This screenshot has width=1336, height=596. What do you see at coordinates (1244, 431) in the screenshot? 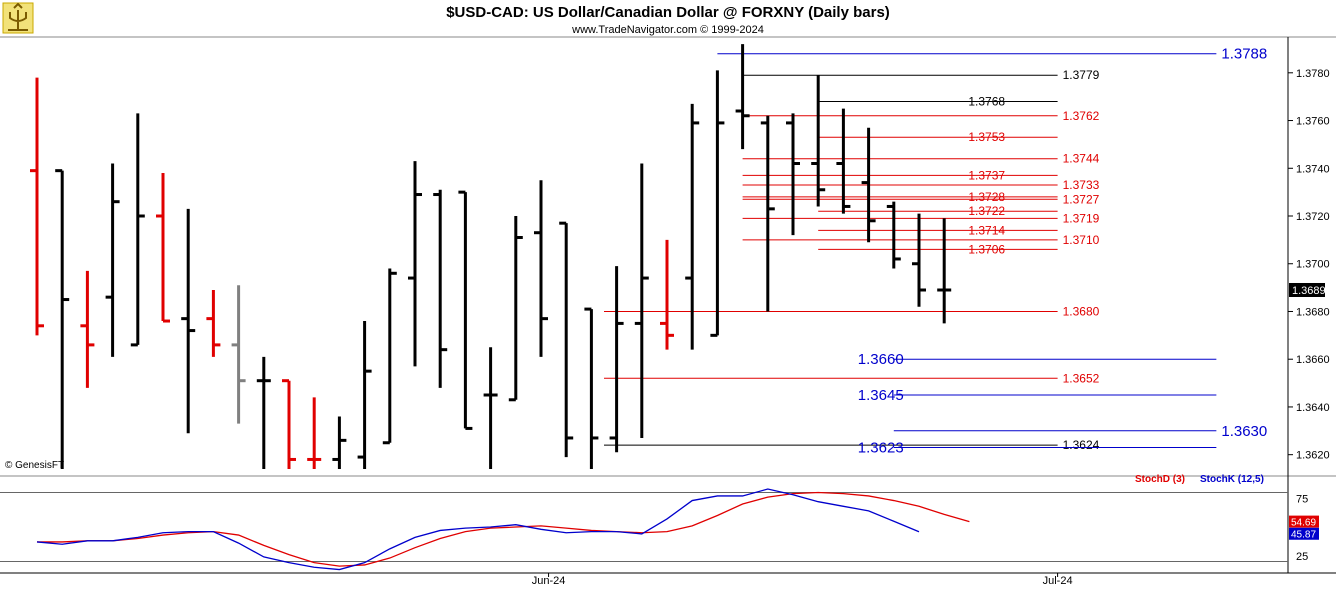
I see `level-label: 1.3630` at bounding box center [1244, 431].